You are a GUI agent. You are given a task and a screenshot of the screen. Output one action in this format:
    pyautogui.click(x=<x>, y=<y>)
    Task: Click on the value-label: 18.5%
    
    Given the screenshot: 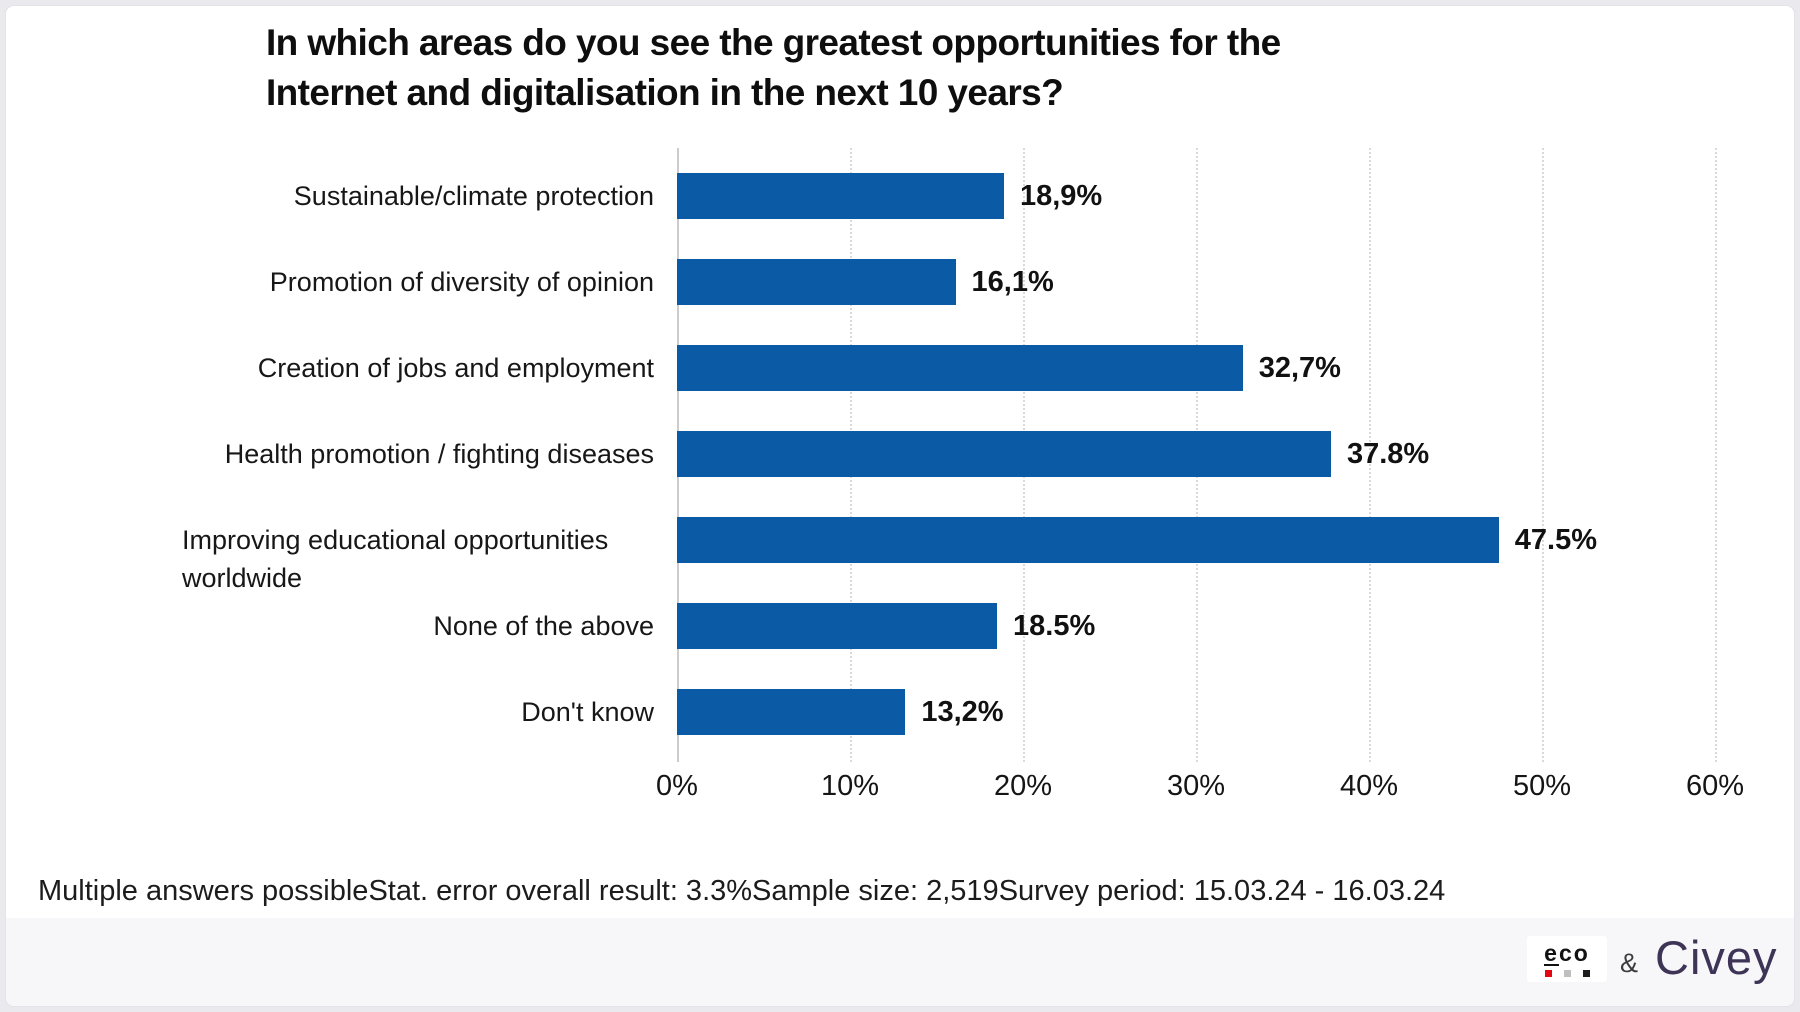 What is the action you would take?
    pyautogui.click(x=1054, y=626)
    